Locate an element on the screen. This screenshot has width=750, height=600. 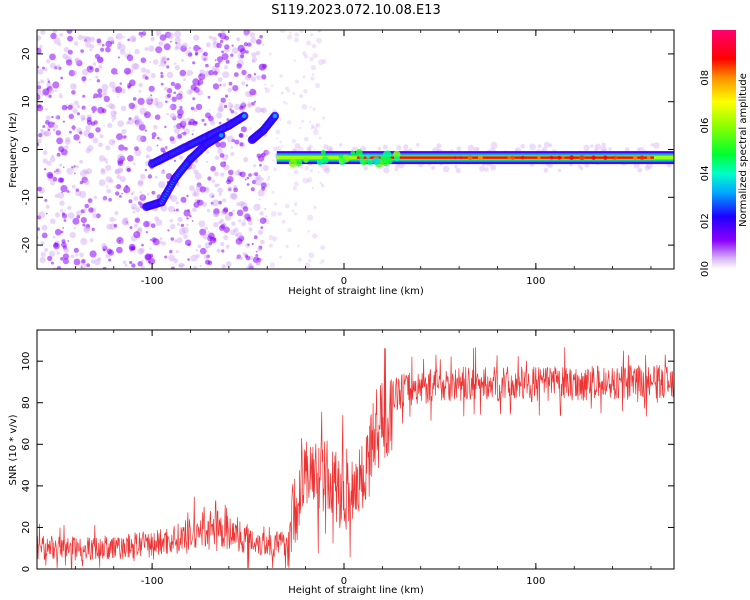
colorbar-label: Normalized spectral amplitude is located at coordinates (743, 150).